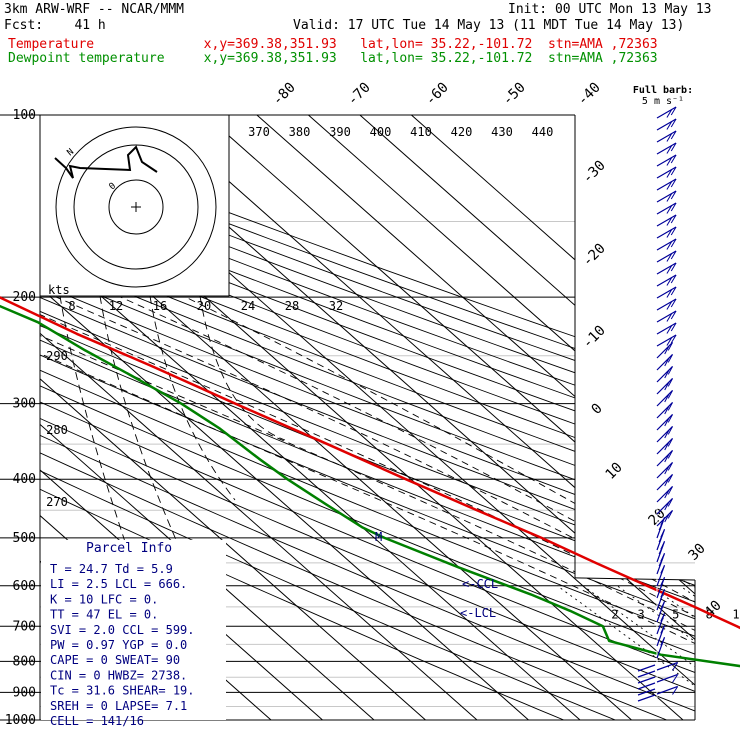 Image resolution: width=740 pixels, height=740 pixels. What do you see at coordinates (24, 692) in the screenshot?
I see `pressure-label: 900` at bounding box center [24, 692].